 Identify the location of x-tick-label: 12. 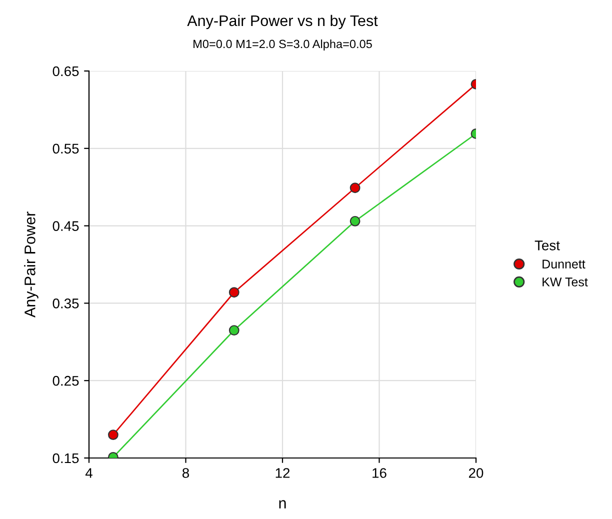
(283, 473).